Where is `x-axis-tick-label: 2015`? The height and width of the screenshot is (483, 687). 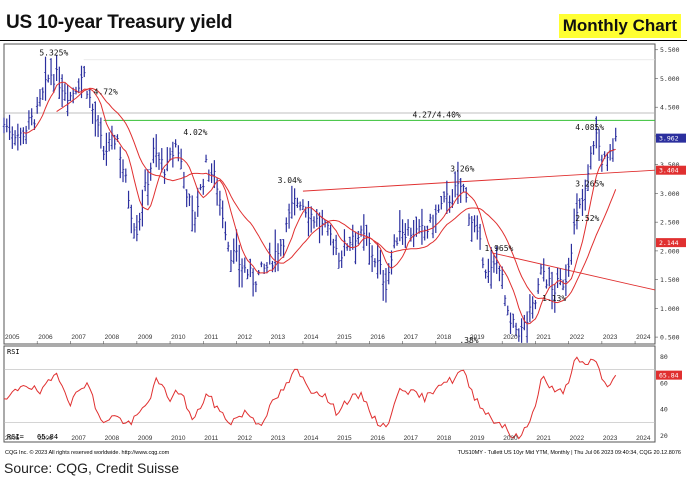 x-axis-tick-label: 2015 is located at coordinates (344, 337).